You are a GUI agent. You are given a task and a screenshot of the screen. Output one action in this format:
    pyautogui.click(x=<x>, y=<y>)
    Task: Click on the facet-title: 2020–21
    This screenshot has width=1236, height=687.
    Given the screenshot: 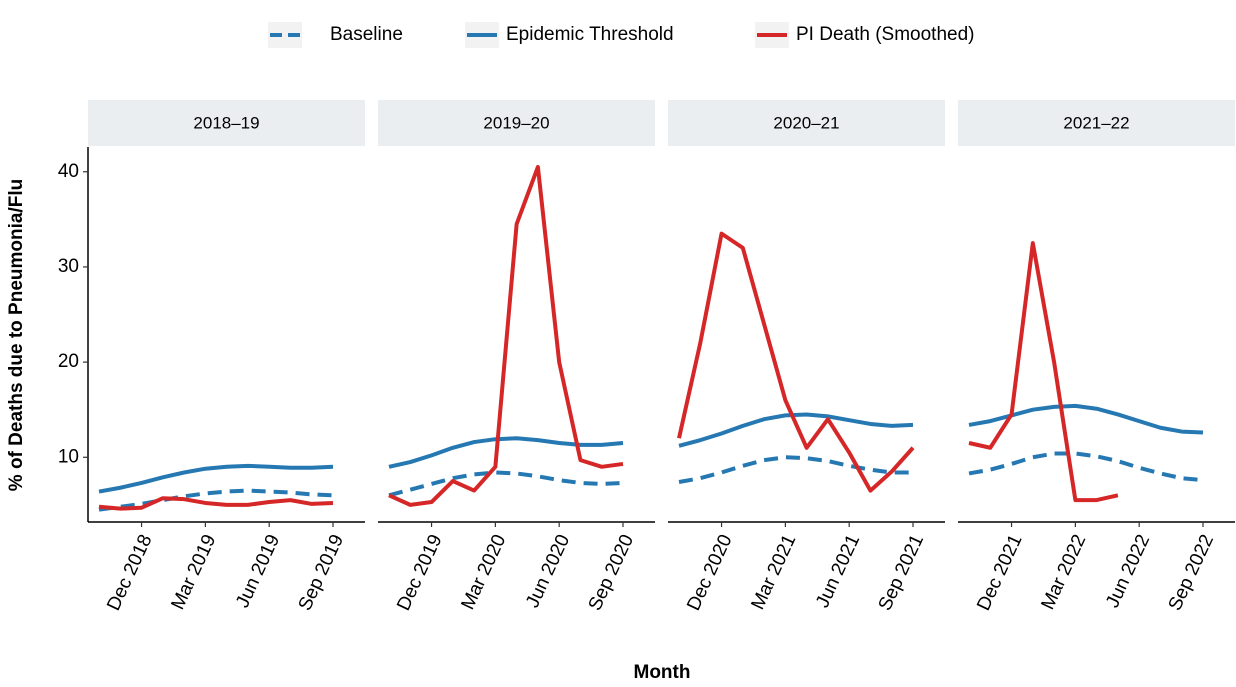 What is the action you would take?
    pyautogui.click(x=806, y=122)
    